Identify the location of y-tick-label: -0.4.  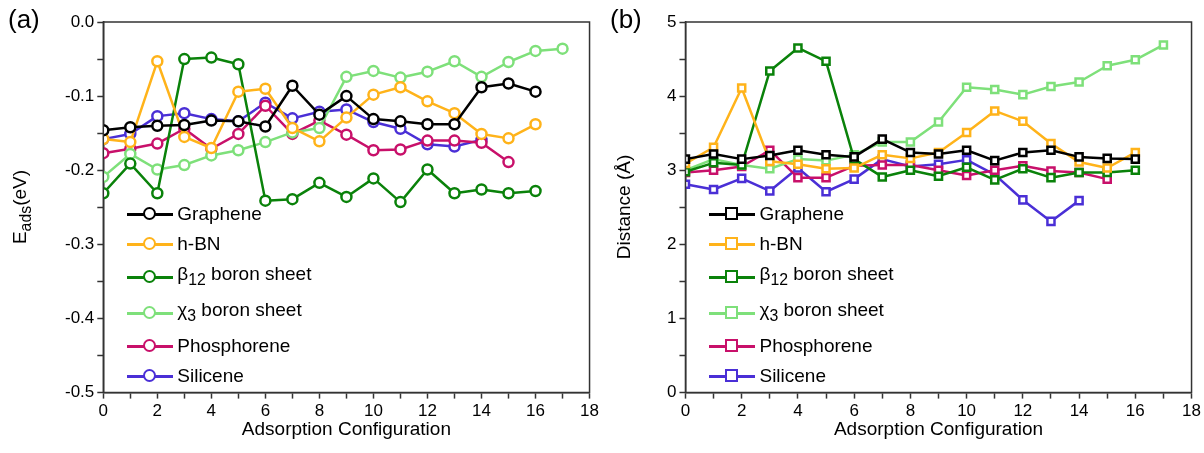
(80, 318).